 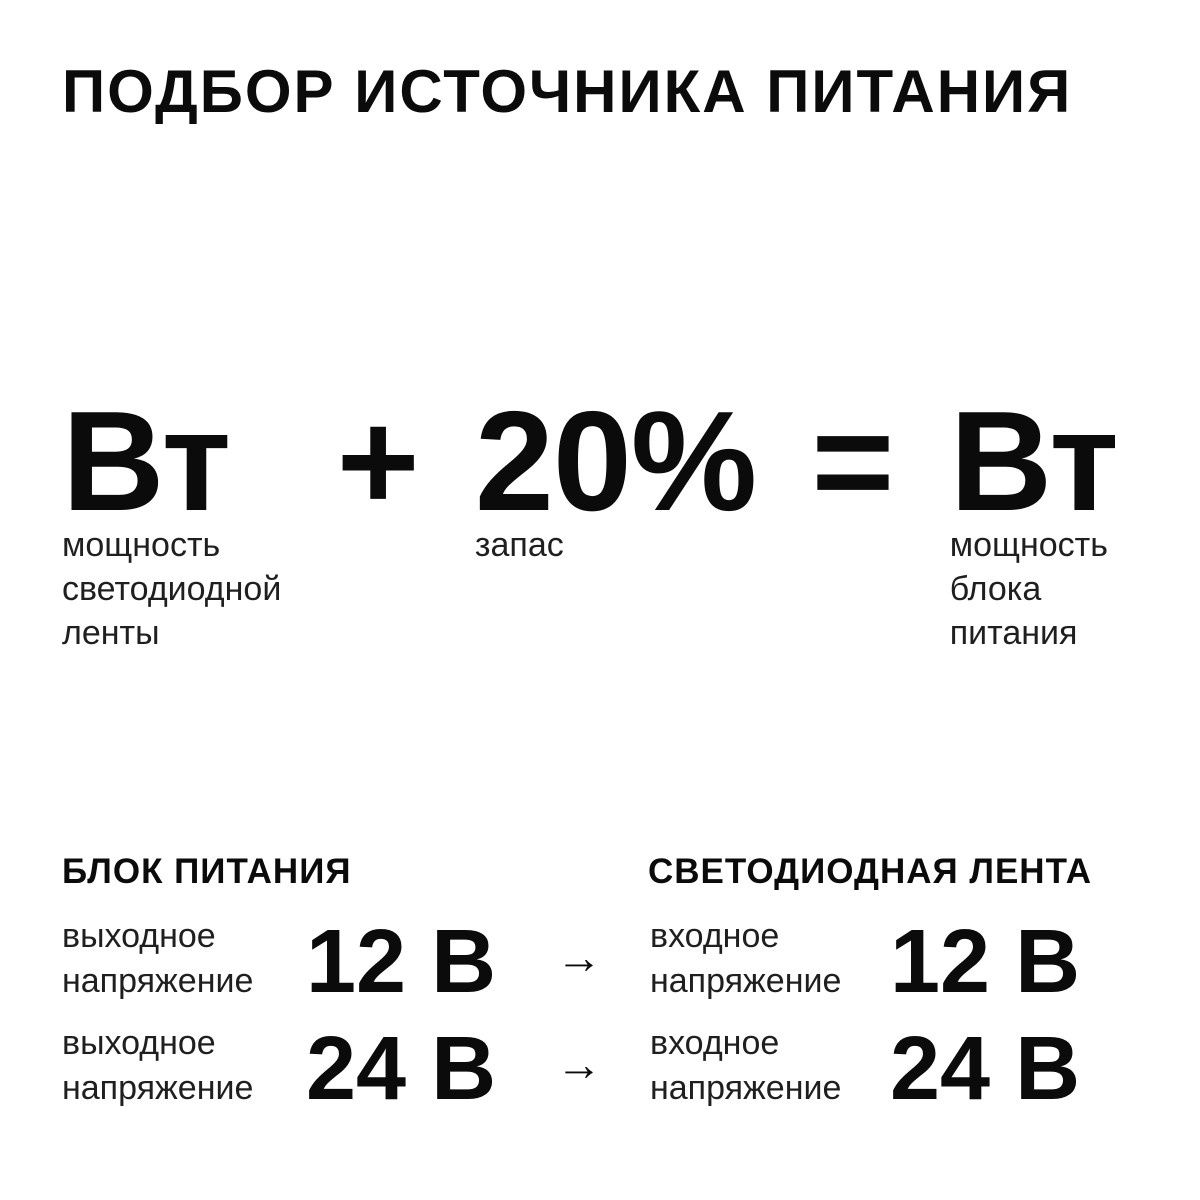 What do you see at coordinates (567, 91) in the screenshot?
I see `page-title: ПОДБОР ИСТОЧНИКА ПИТАНИЯ` at bounding box center [567, 91].